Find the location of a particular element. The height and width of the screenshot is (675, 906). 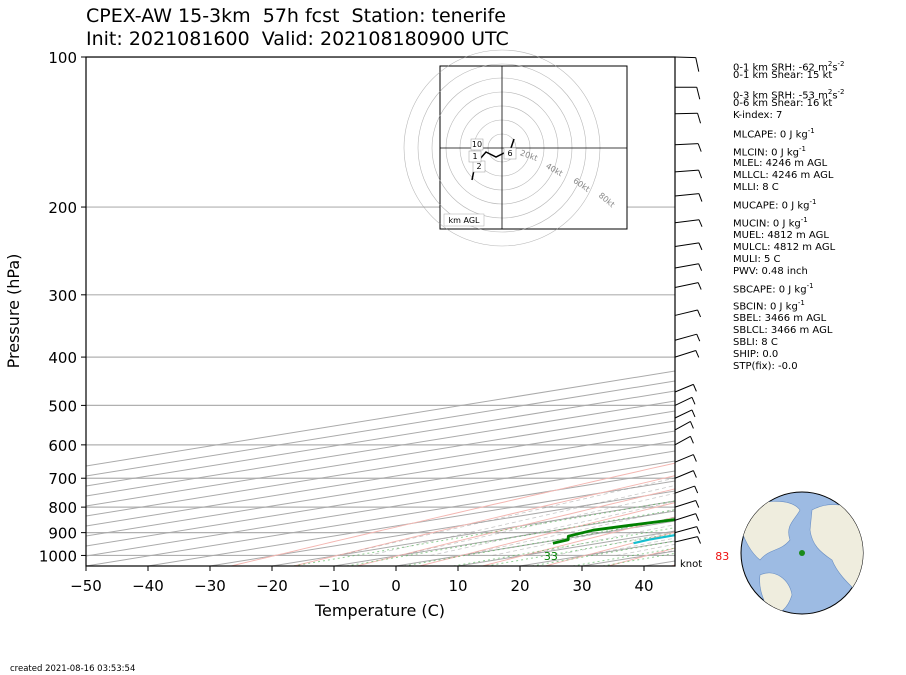

x-tick-label: −30 is located at coordinates (210, 586).